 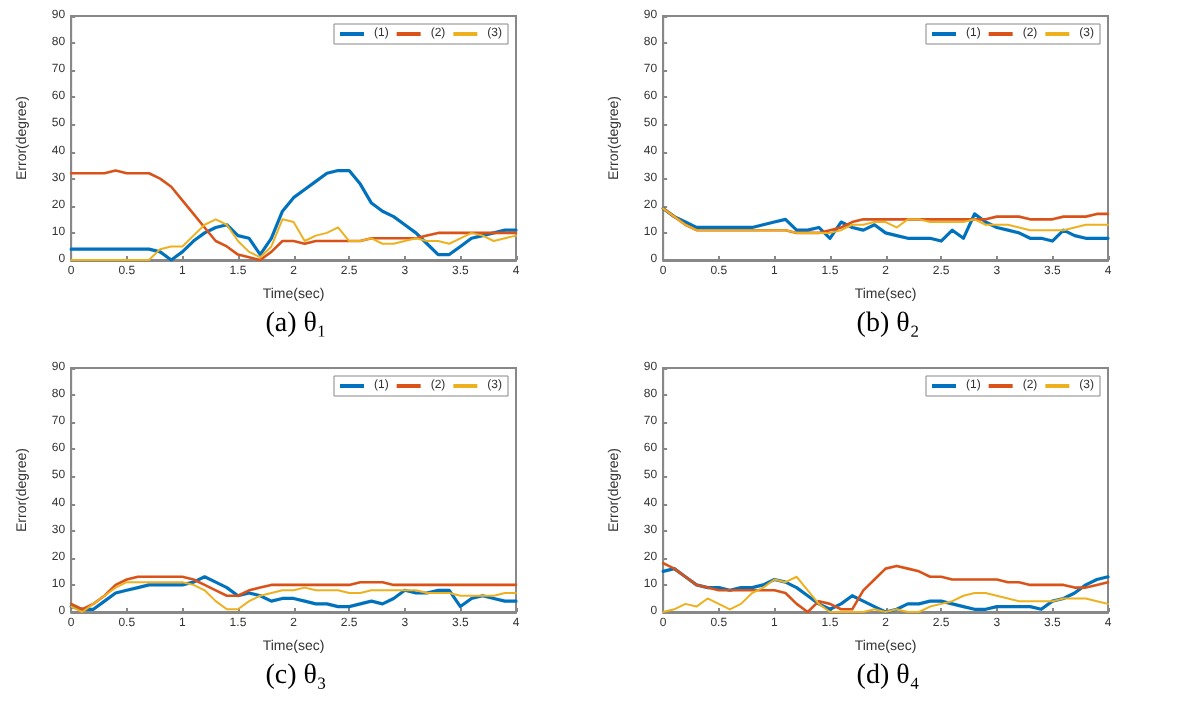 I want to click on text: (d) θ₄, so click(x=888, y=676).